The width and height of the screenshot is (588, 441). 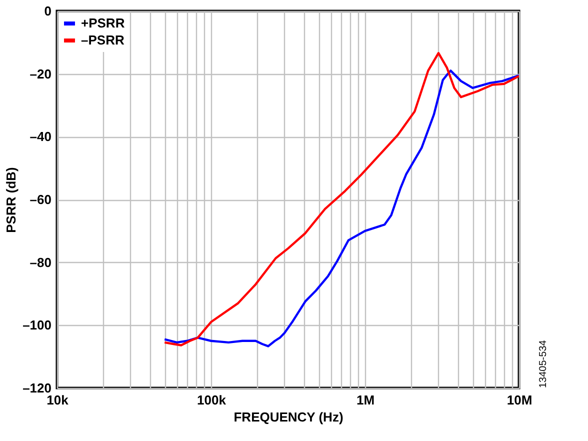 What do you see at coordinates (543, 364) in the screenshot?
I see `text: 13405-534` at bounding box center [543, 364].